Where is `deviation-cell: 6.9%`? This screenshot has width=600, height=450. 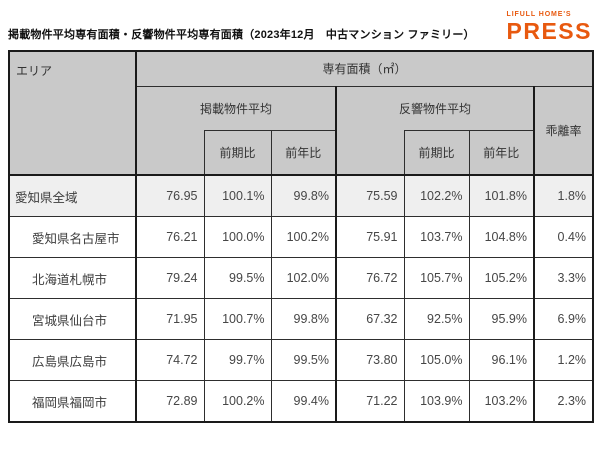
deviation-cell: 6.9% is located at coordinates (563, 319).